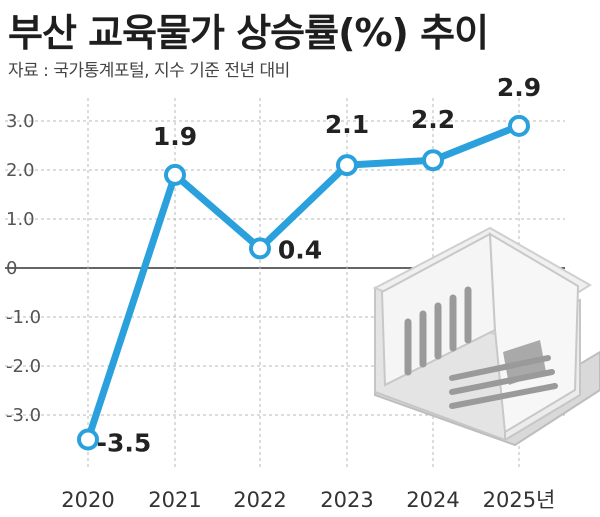 This screenshot has width=600, height=517. Describe the element at coordinates (20, 170) in the screenshot. I see `y-tick-label: 2.0` at that location.